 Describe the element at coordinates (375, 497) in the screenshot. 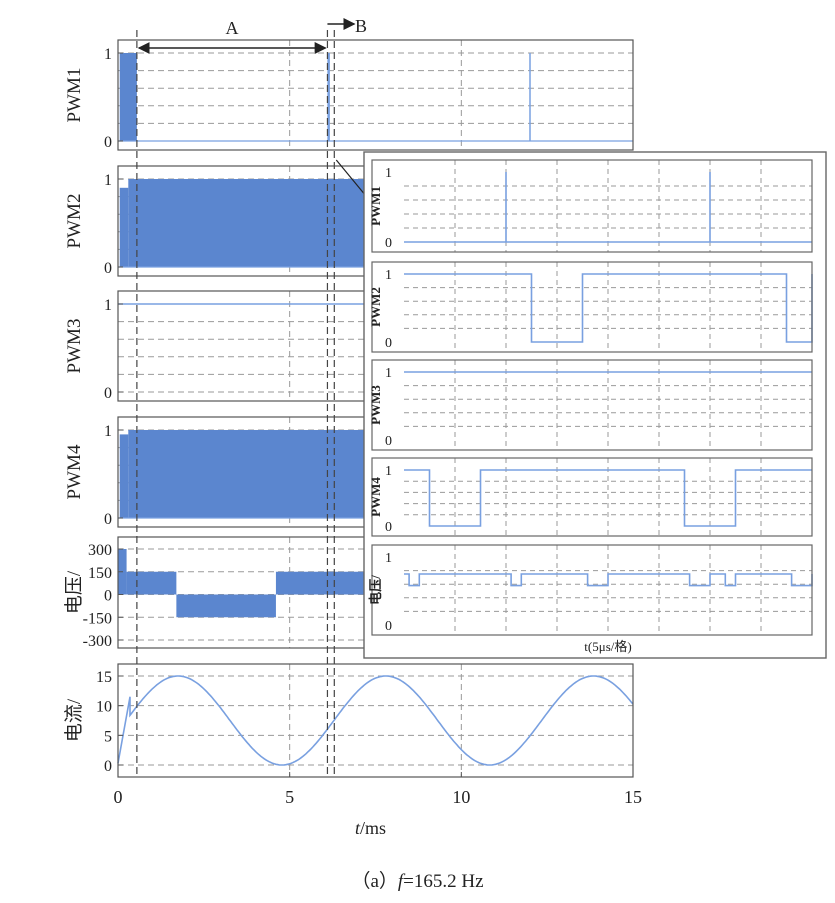

I see `inset-y-axis-label: PWM4` at that location.